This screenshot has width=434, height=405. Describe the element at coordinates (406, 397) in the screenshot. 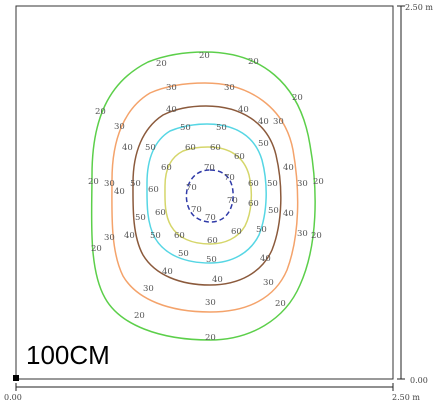

I see `x-axis-end-label: 2.50 m` at that location.